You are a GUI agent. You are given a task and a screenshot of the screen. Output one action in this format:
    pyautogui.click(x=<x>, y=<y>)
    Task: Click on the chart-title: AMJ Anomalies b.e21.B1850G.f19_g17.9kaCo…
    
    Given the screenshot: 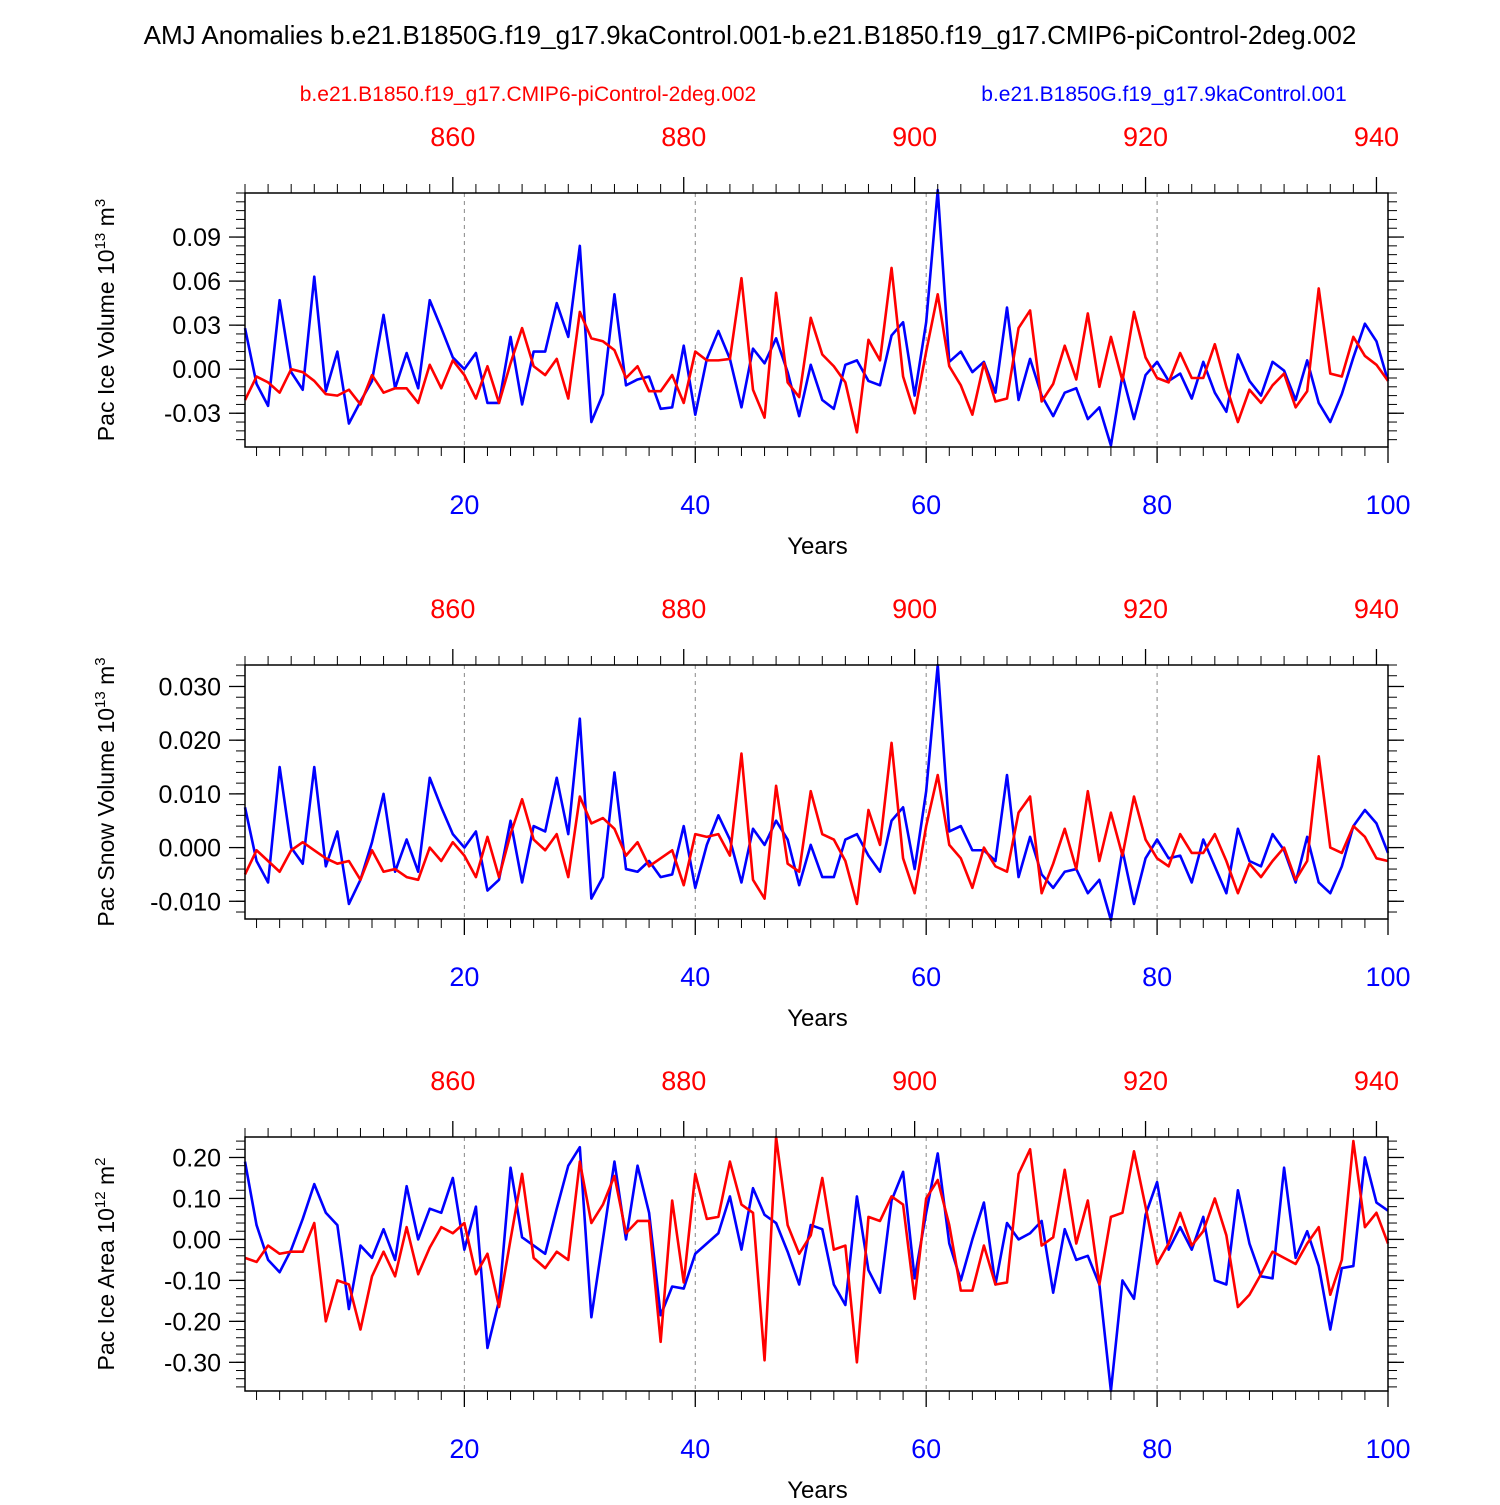 What is the action you would take?
    pyautogui.click(x=750, y=35)
    